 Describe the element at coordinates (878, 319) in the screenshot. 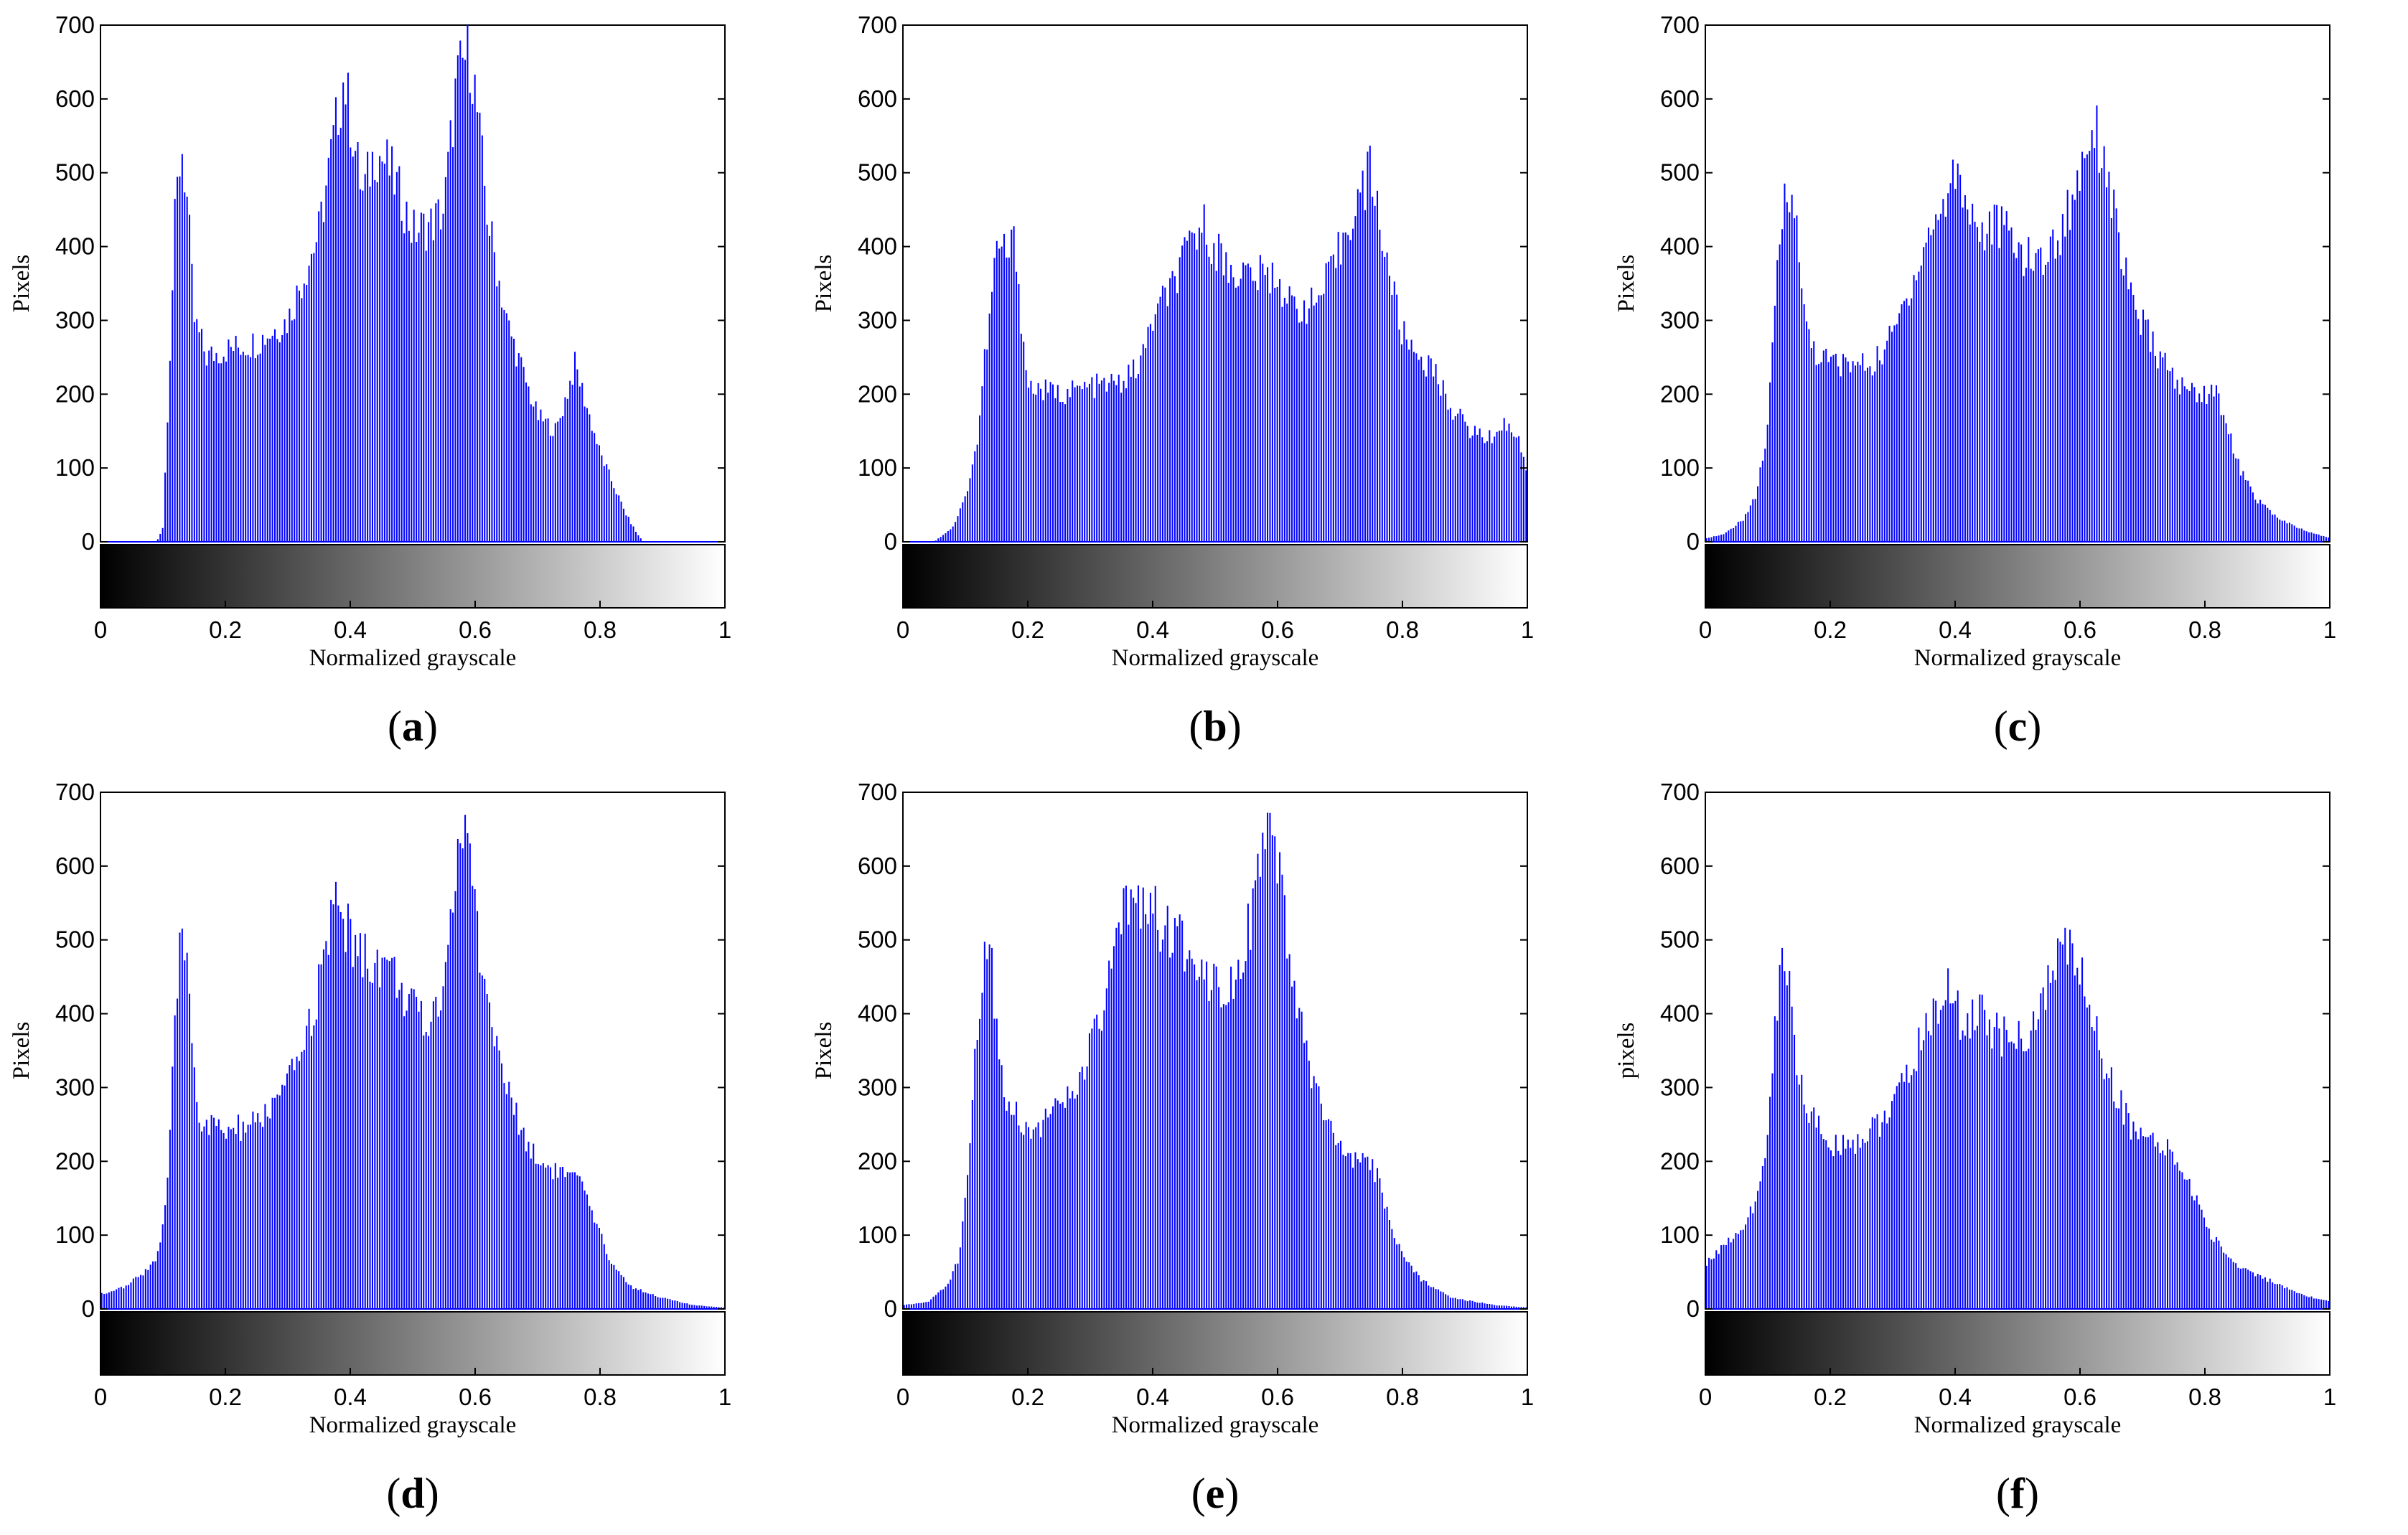

I see `y-tick-label: 300` at that location.